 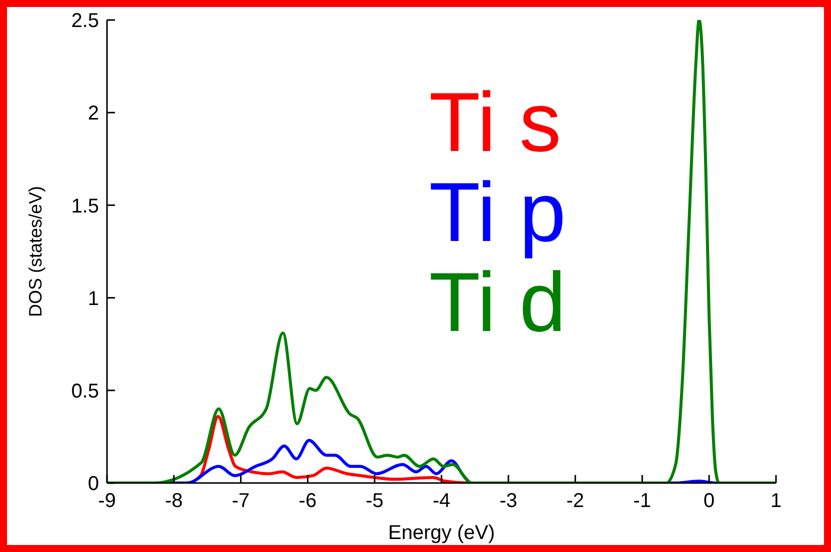 I want to click on text: Ti s, so click(x=495, y=122).